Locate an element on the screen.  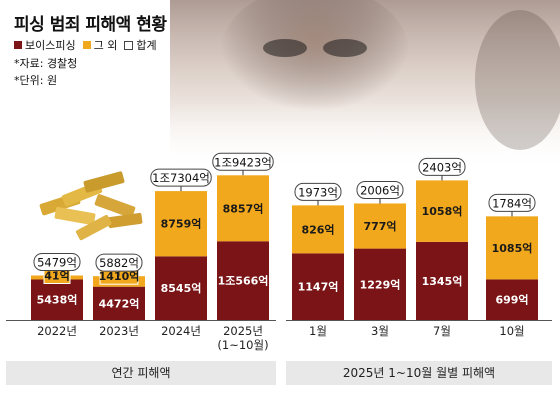
x-tick-label: 2025년 is located at coordinates (243, 331).